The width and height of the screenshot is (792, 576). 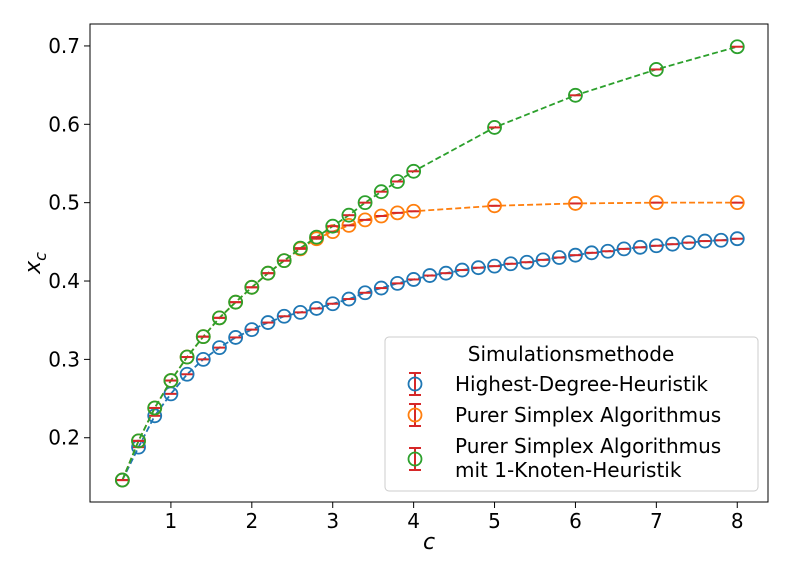 What do you see at coordinates (568, 470) in the screenshot?
I see `legend-label: mit 1-Knoten-Heuristik` at bounding box center [568, 470].